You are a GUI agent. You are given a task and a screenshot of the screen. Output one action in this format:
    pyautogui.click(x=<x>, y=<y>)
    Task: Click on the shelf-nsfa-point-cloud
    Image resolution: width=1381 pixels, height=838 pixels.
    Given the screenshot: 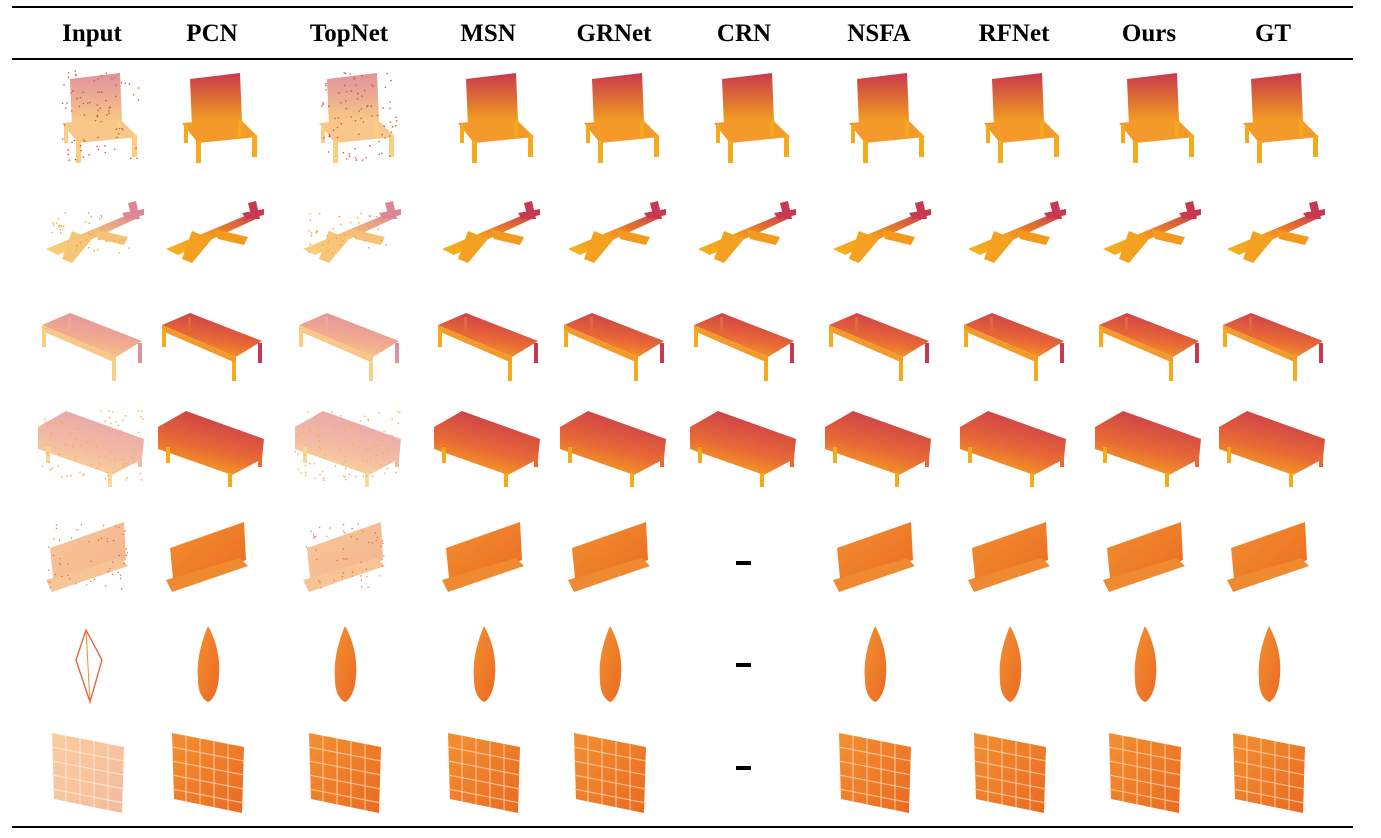 What is the action you would take?
    pyautogui.click(x=879, y=768)
    